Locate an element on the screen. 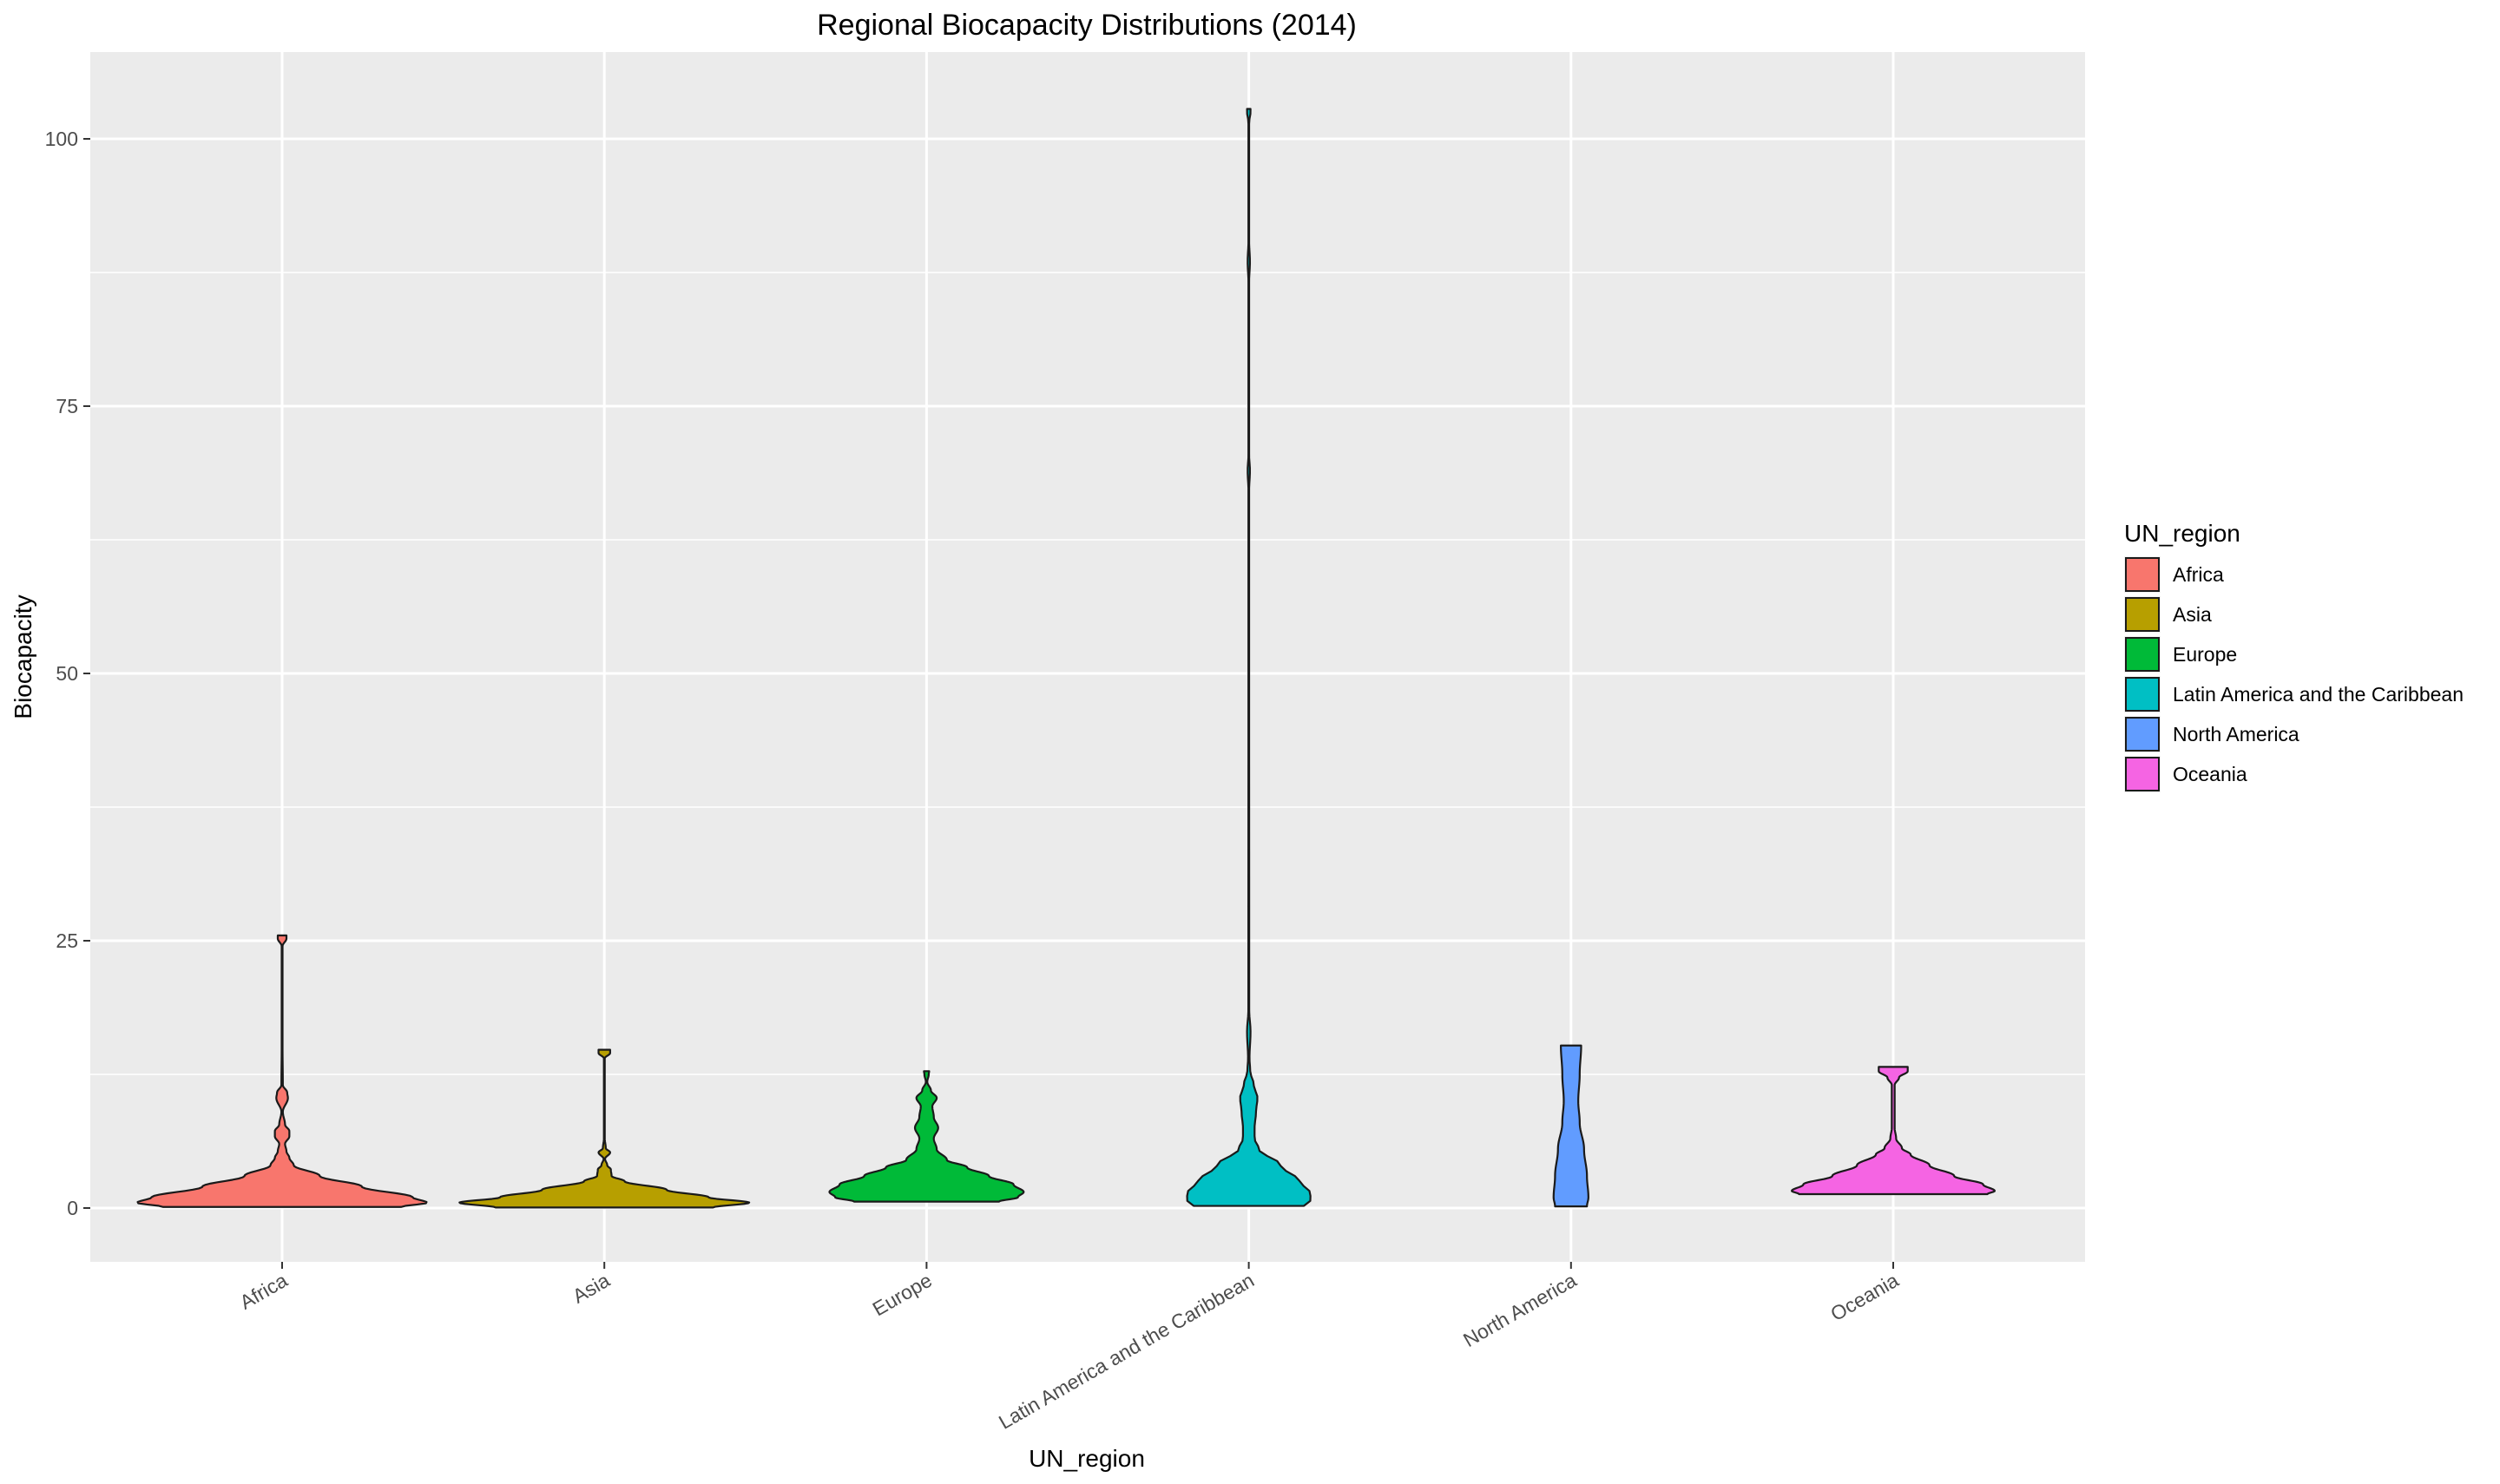  legend-label: North America is located at coordinates (2236, 734).